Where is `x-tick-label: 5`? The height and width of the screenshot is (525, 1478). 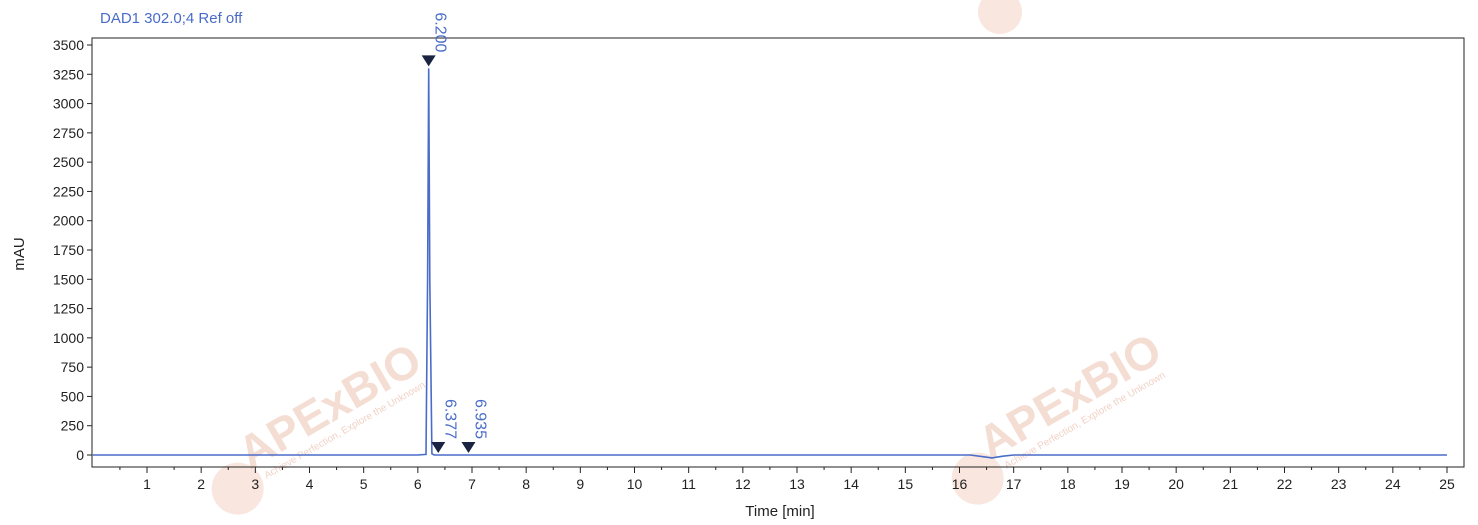
x-tick-label: 5 is located at coordinates (364, 484).